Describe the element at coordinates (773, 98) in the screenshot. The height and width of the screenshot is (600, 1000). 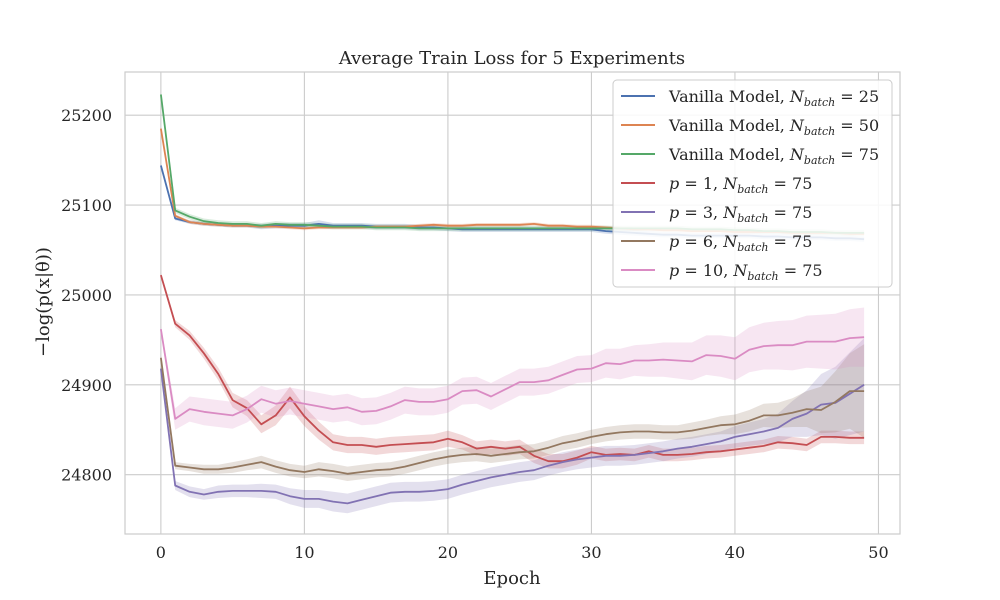
I see `legend-entry-0: Vanilla Model, Nbatch = 25` at that location.